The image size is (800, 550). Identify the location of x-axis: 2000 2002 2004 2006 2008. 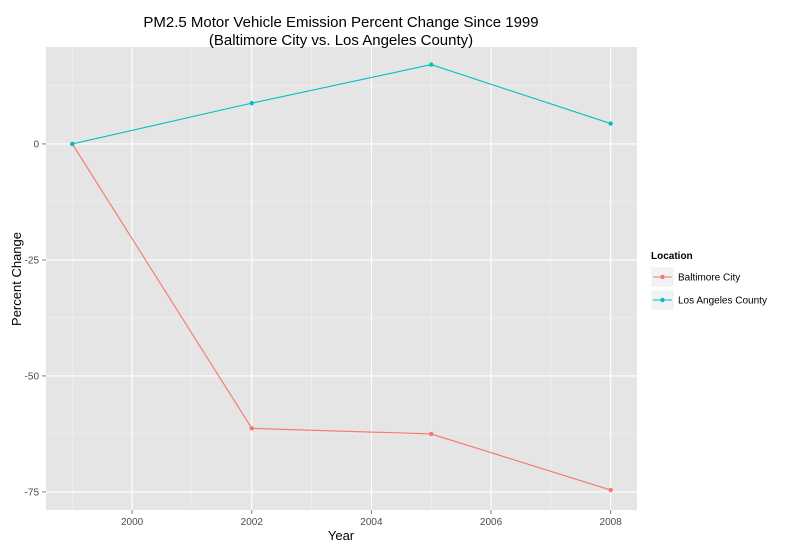
(371, 519).